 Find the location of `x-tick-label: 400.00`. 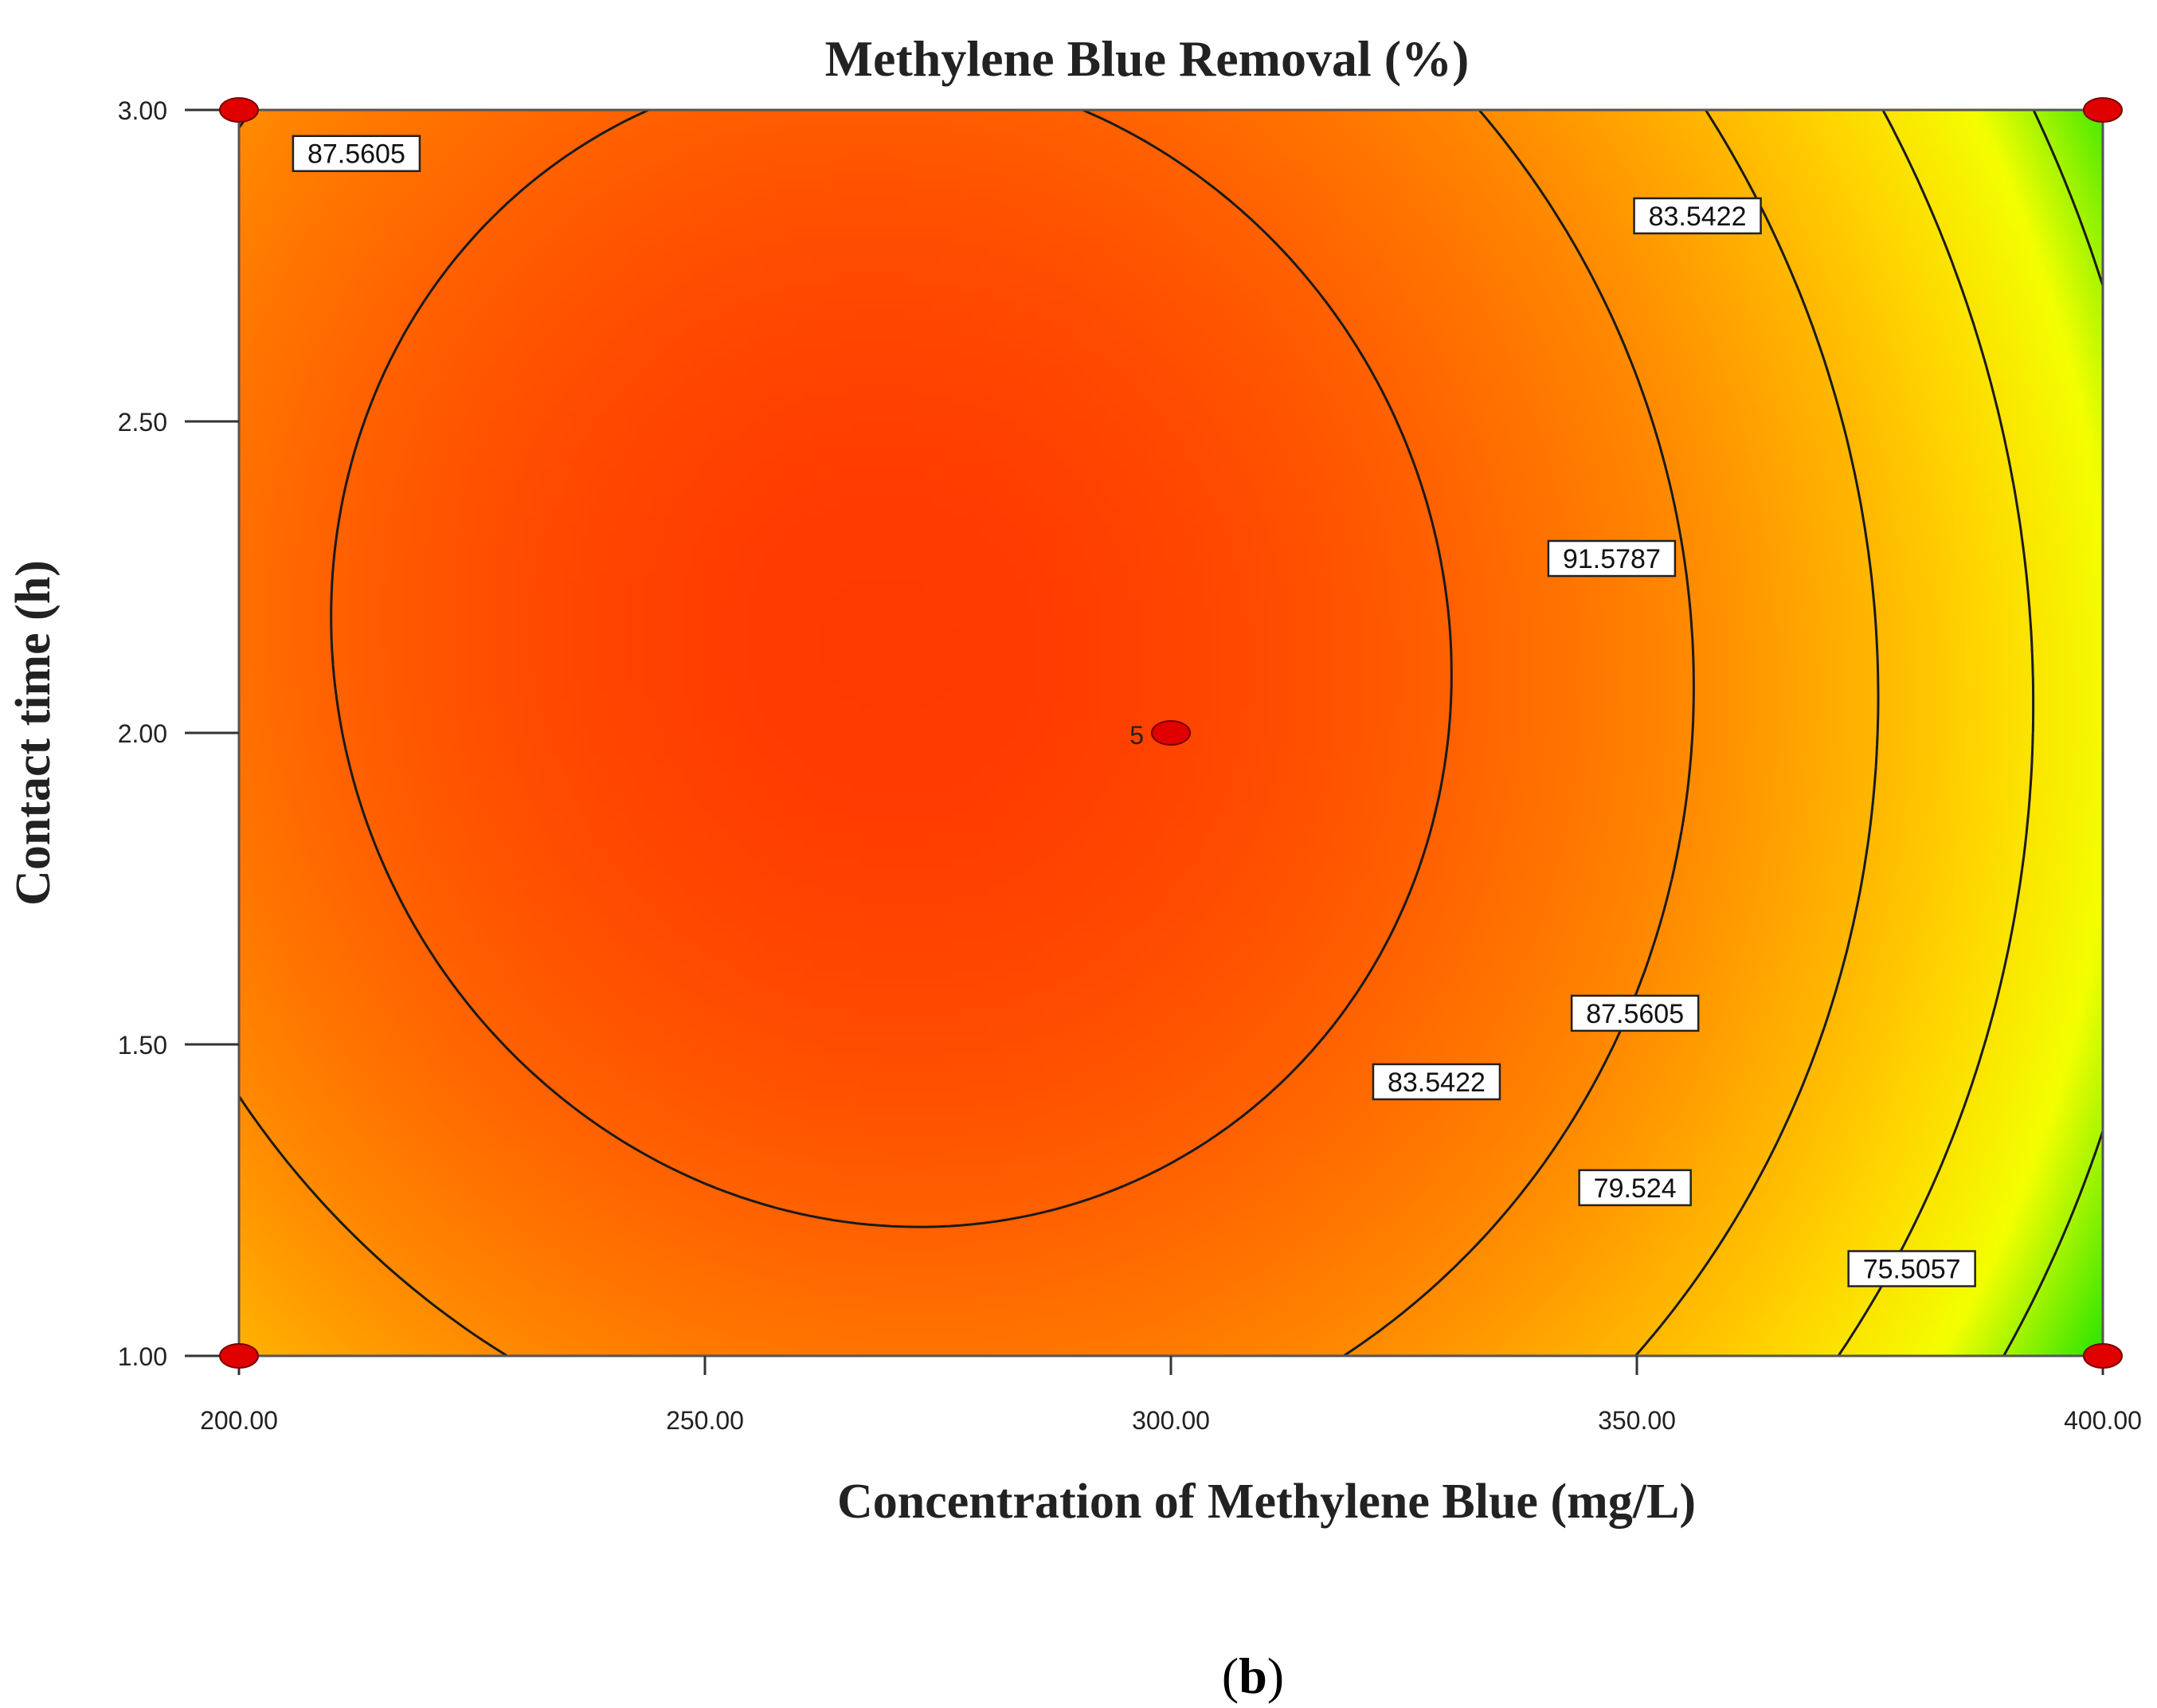

x-tick-label: 400.00 is located at coordinates (2103, 1421).